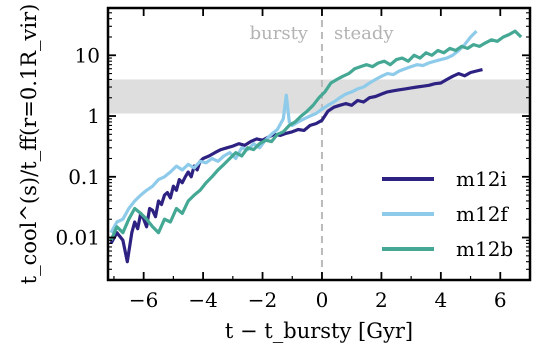  Describe the element at coordinates (364, 33) in the screenshot. I see `label-steady: steady` at that location.